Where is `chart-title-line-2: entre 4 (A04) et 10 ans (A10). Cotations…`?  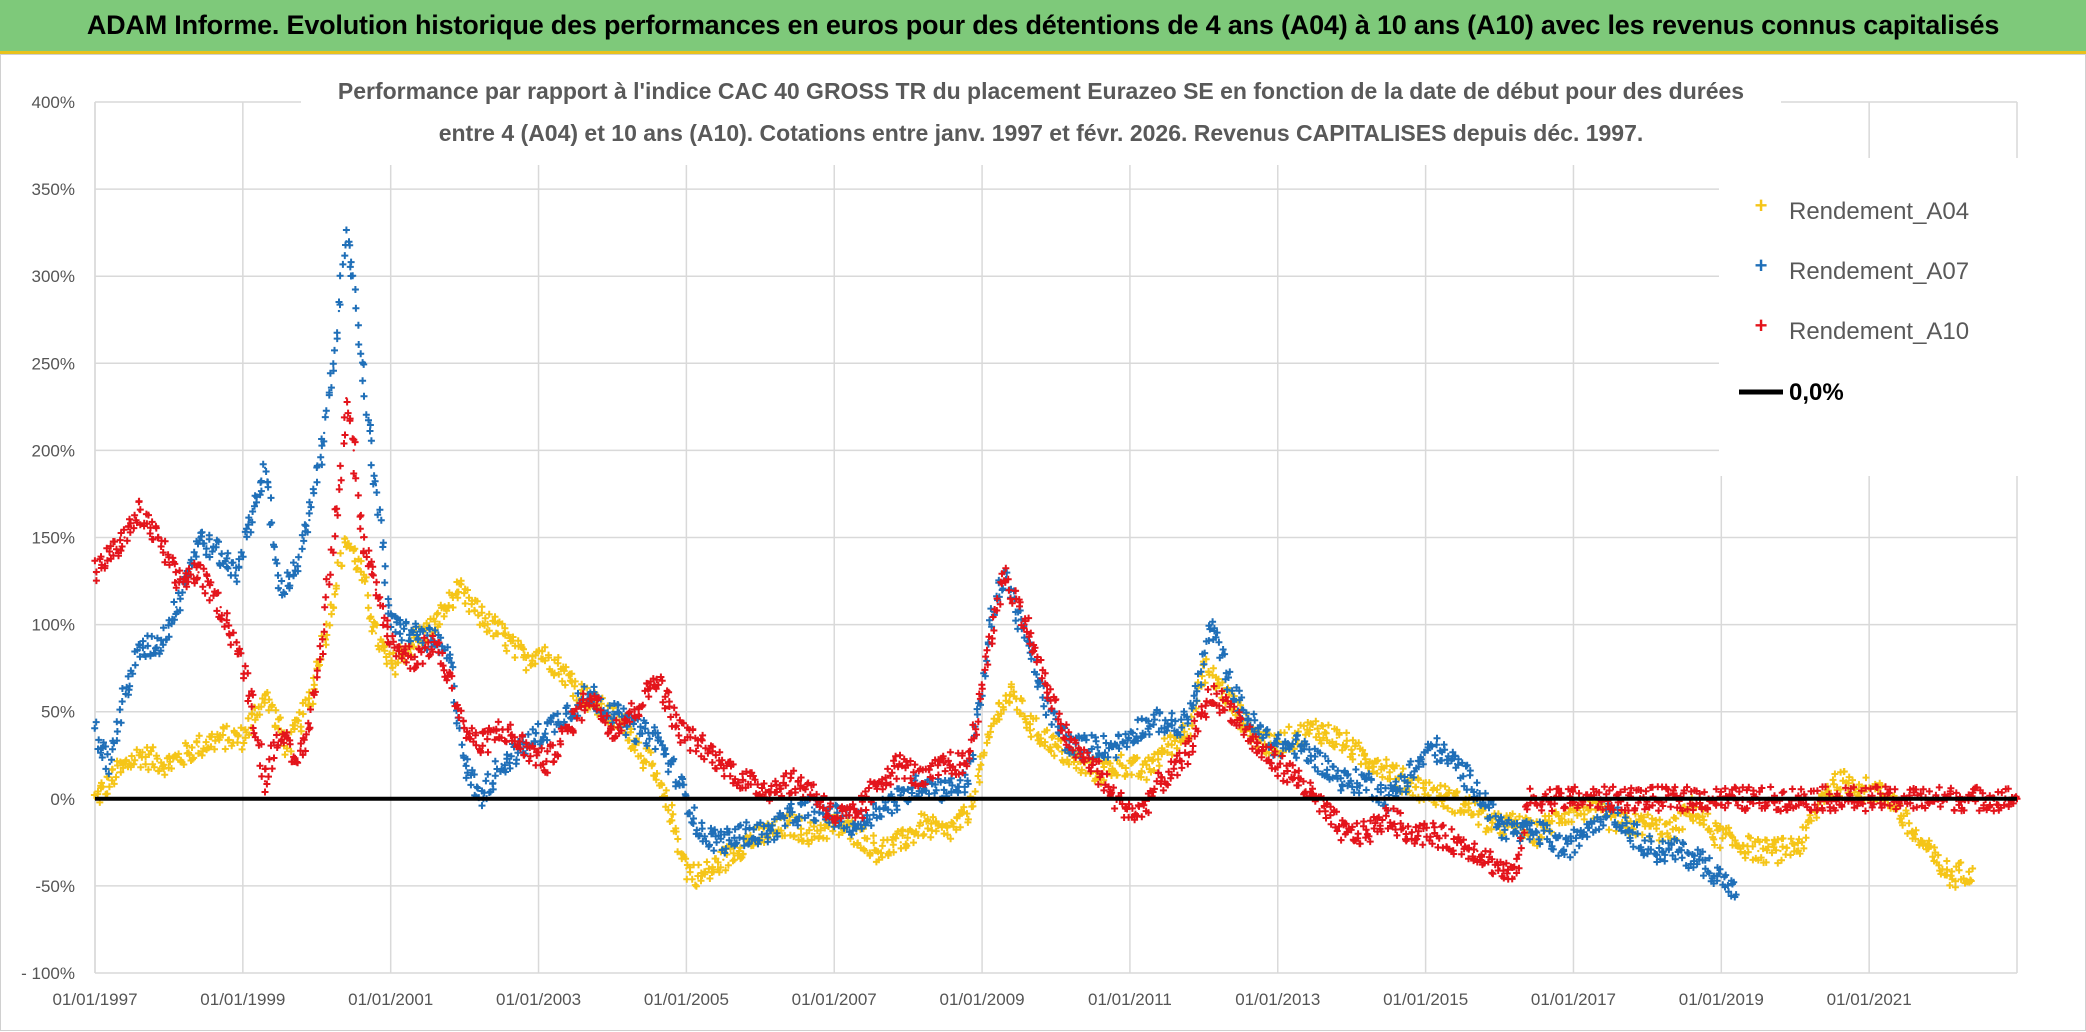 chart-title-line-2: entre 4 (A04) et 10 ans (A10). Cotations… is located at coordinates (1041, 133).